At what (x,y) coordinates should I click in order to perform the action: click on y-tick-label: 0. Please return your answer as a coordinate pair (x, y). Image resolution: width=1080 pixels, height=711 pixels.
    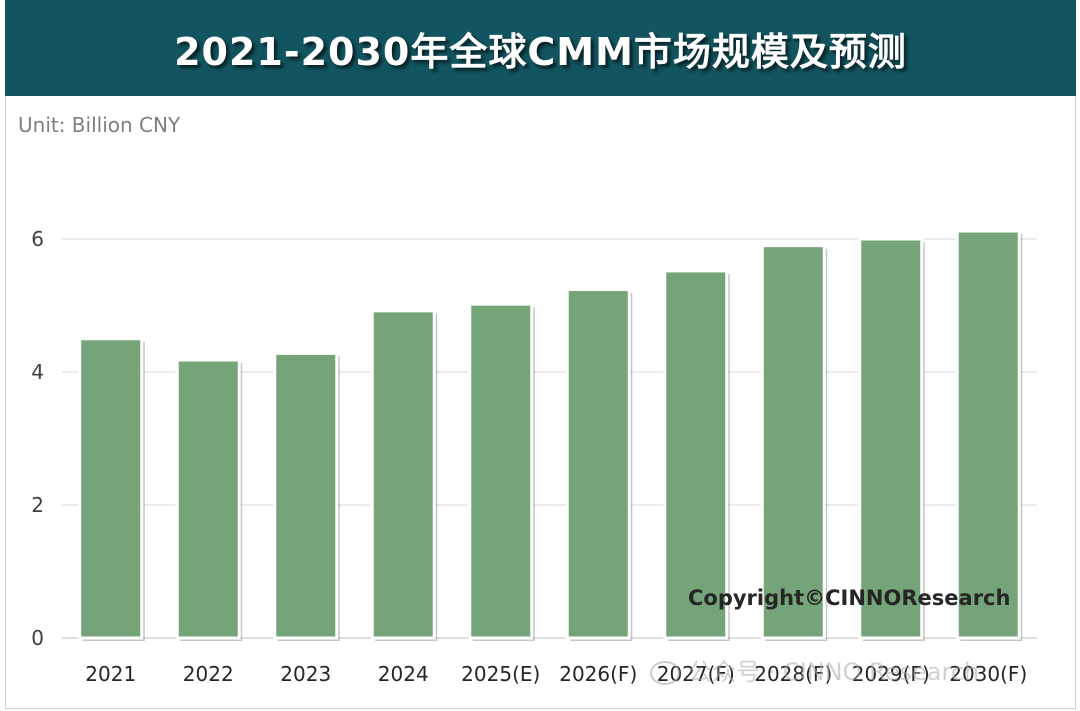
    Looking at the image, I should click on (37, 638).